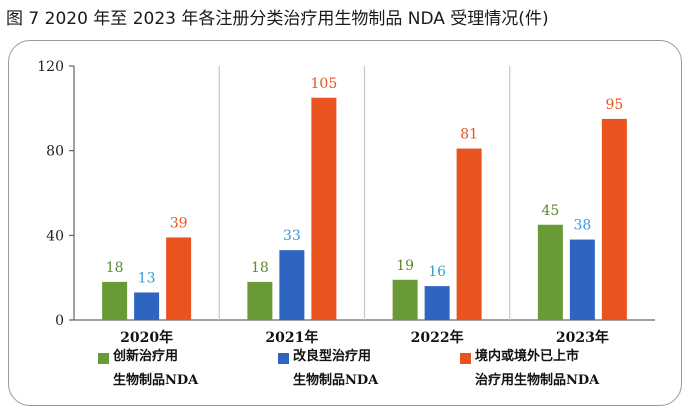  Describe the element at coordinates (55, 236) in the screenshot. I see `y-tick-label: 40` at that location.